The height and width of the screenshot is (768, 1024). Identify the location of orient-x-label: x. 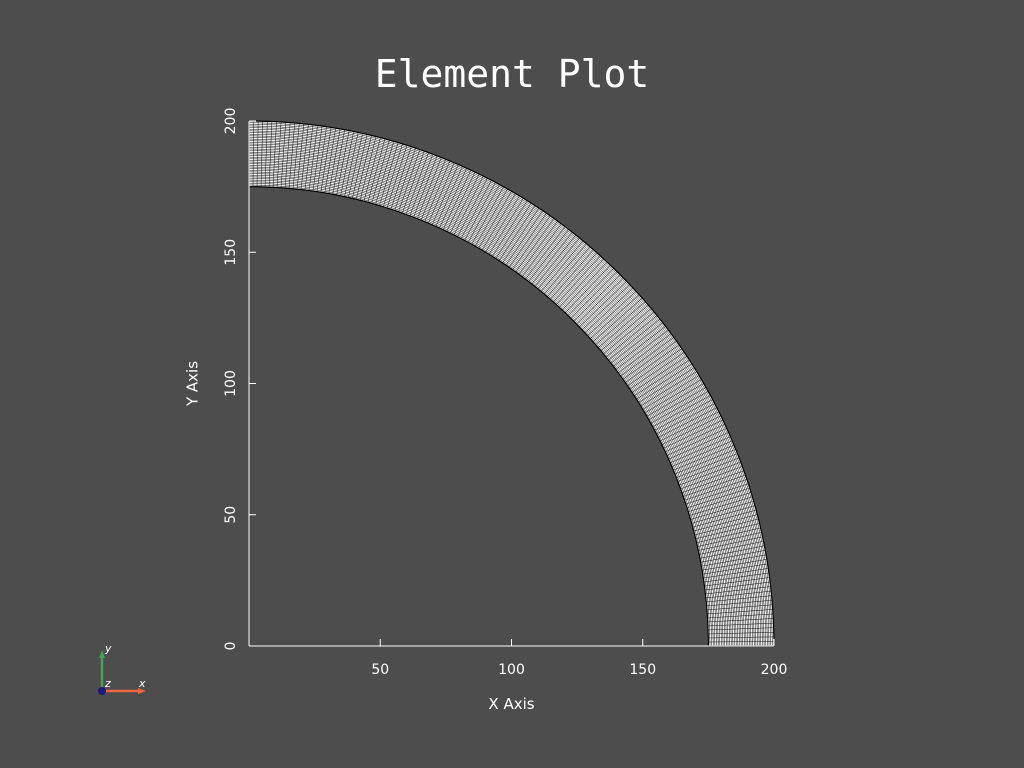
(142, 683).